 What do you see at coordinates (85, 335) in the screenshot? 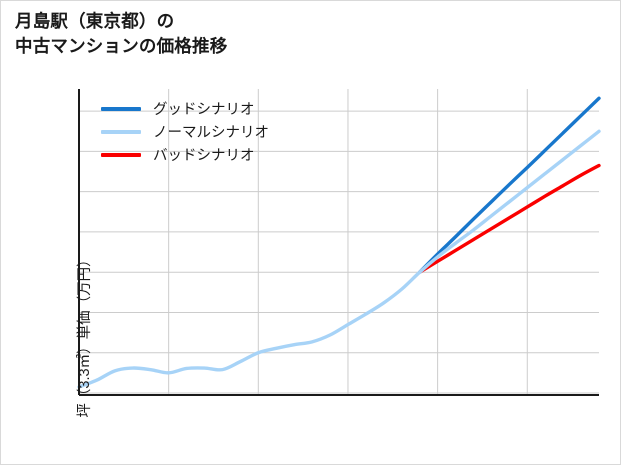
I see `y-axis-title: 坪（3.3㎡）単価（万円）` at bounding box center [85, 335].